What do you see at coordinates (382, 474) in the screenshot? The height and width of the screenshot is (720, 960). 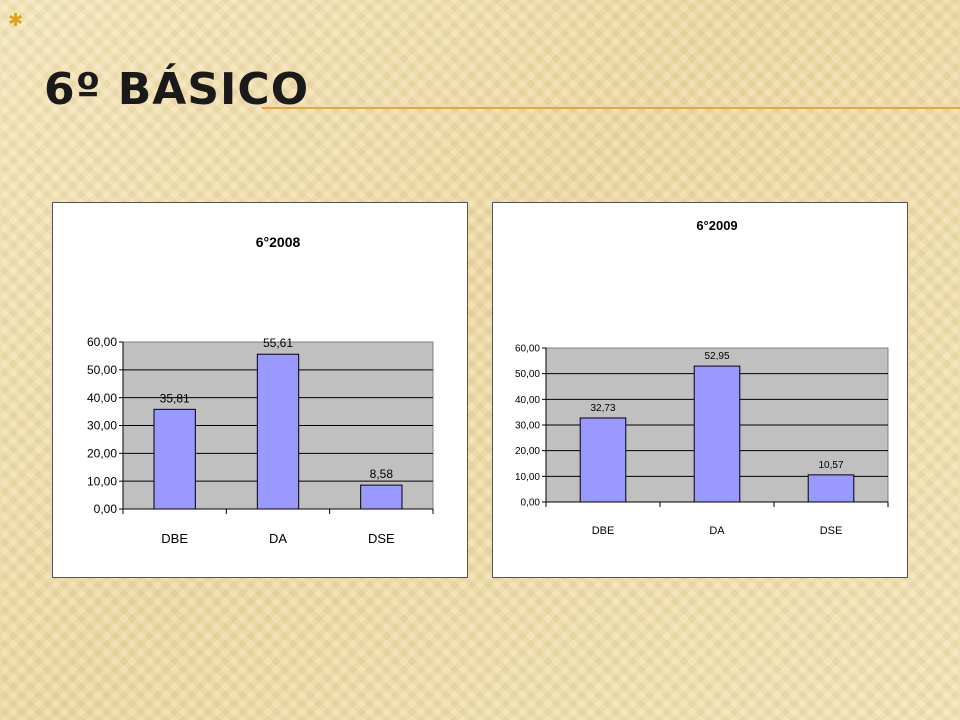 I see `data-label: 8,58` at bounding box center [382, 474].